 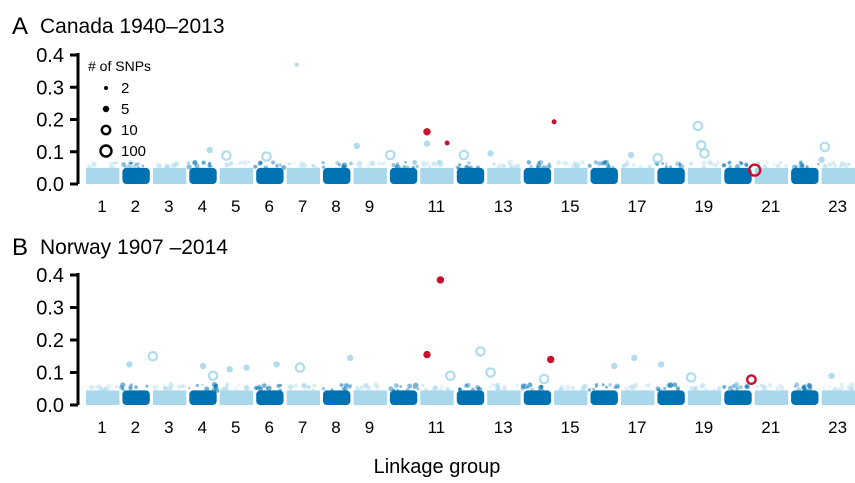 What do you see at coordinates (133, 151) in the screenshot?
I see `legend-label: 100` at bounding box center [133, 151].